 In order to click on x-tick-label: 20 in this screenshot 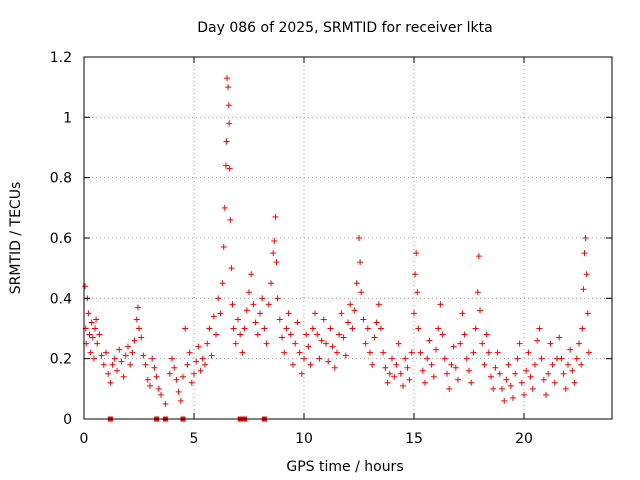, I will do `click(524, 439)`.